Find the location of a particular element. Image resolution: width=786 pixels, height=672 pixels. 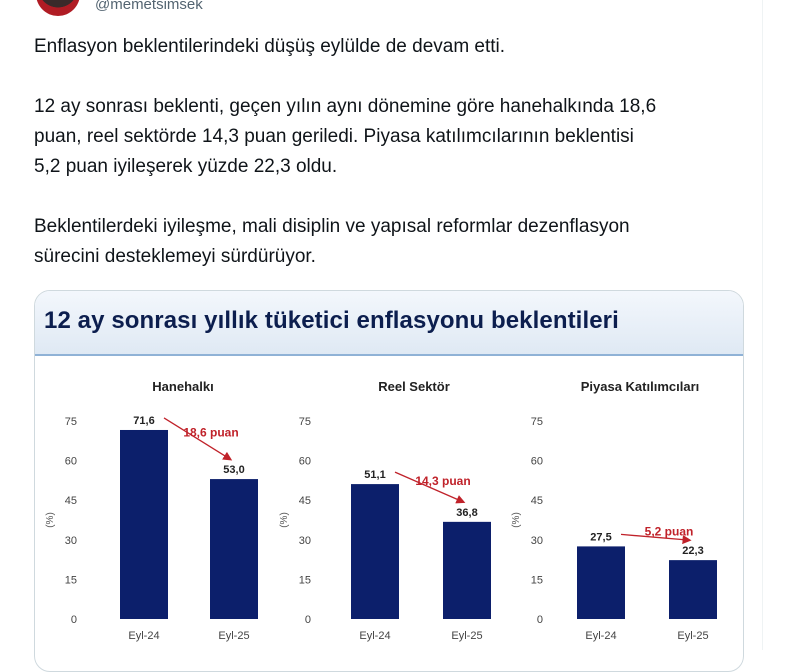

bar-value-label: 22,3 is located at coordinates (692, 551).